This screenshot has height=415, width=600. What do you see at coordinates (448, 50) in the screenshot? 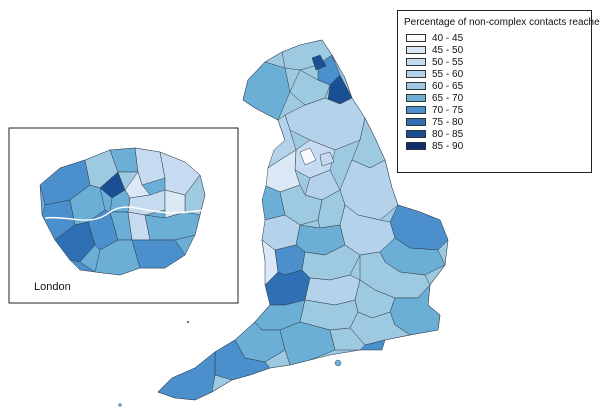
I see `legend-label: 45 - 50` at bounding box center [448, 50].